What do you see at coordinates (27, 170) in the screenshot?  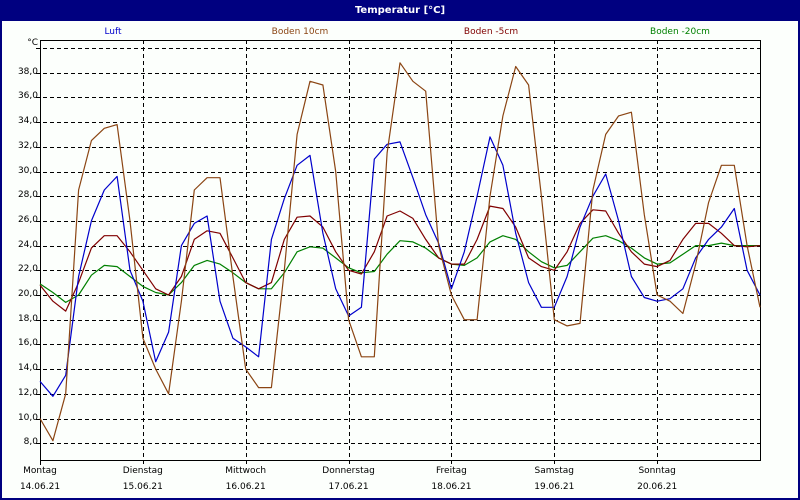 I see `y-tick-label: 30,0` at bounding box center [27, 170].